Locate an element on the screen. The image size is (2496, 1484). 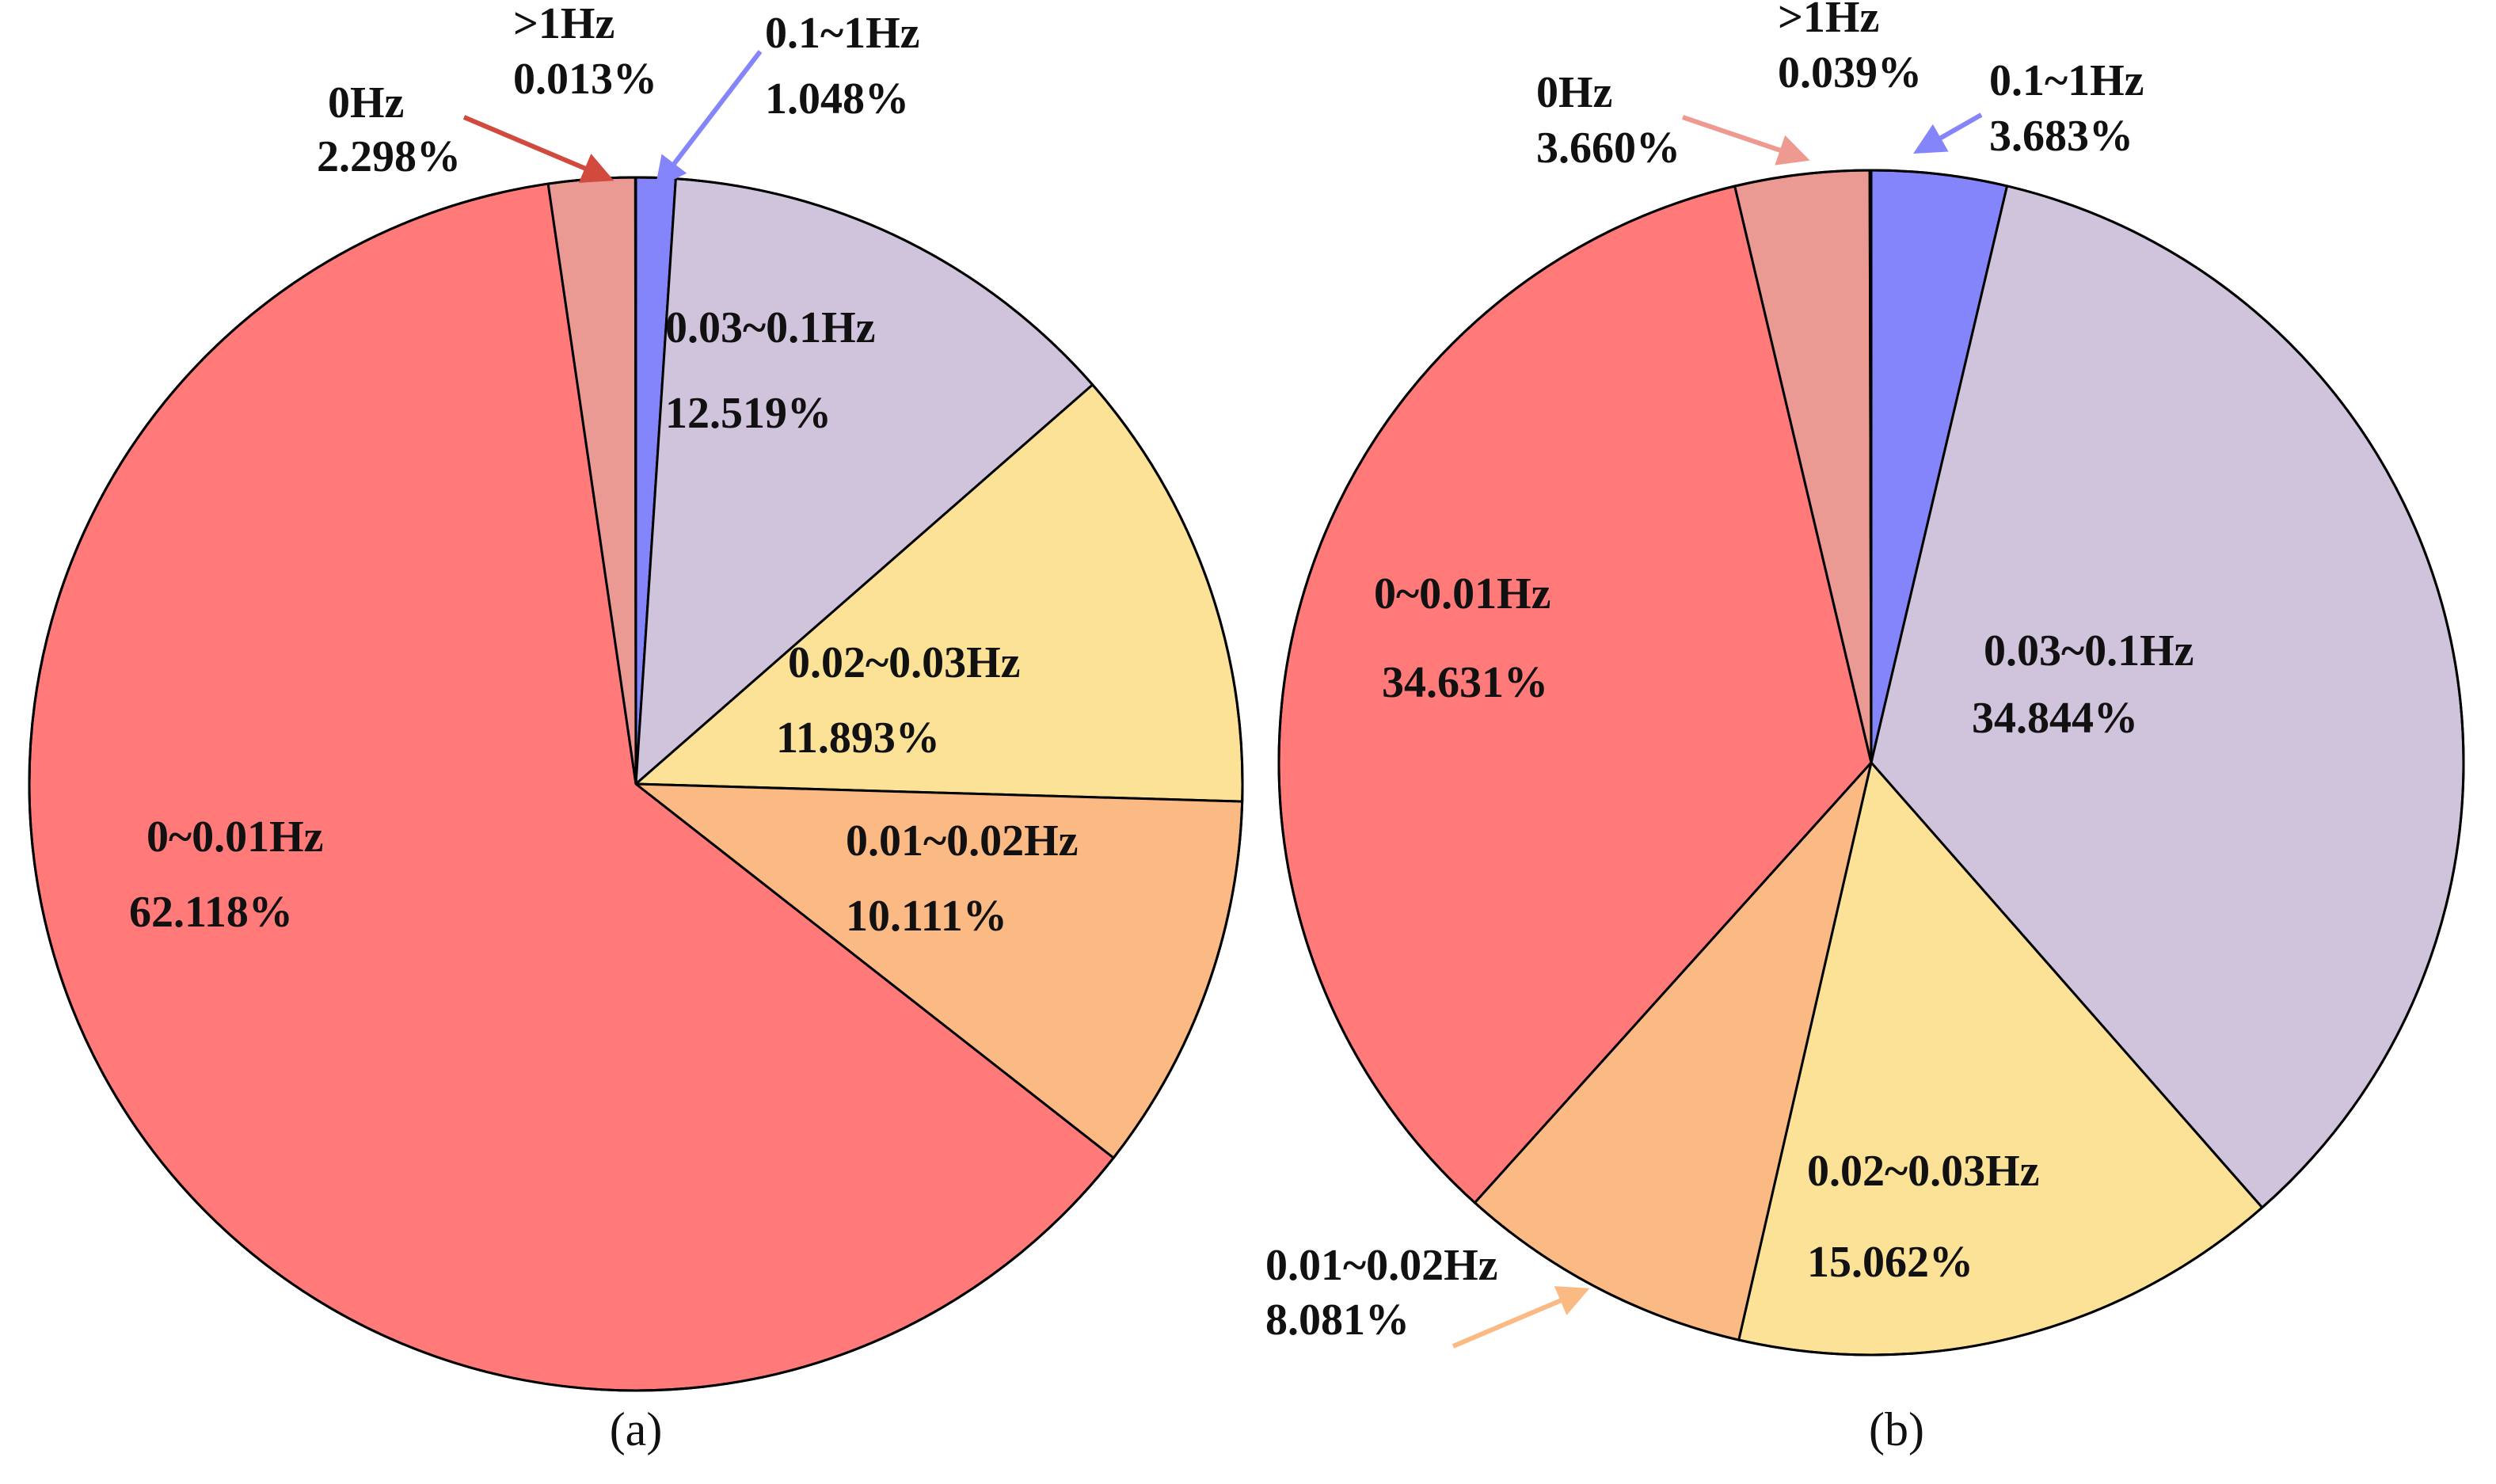
slice-value-label: 2.298% is located at coordinates (389, 157).